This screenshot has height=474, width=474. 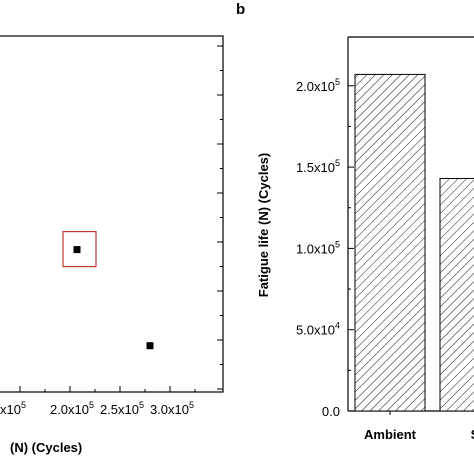 I want to click on panel-a-x-tick-label: x105, so click(x=13, y=408).